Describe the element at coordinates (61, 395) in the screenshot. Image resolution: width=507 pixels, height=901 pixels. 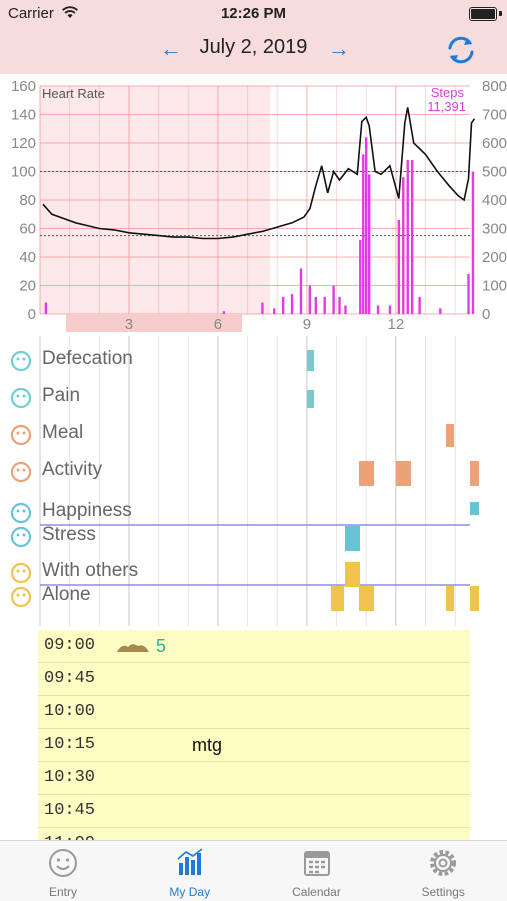
I see `row-label: Pain` at that location.